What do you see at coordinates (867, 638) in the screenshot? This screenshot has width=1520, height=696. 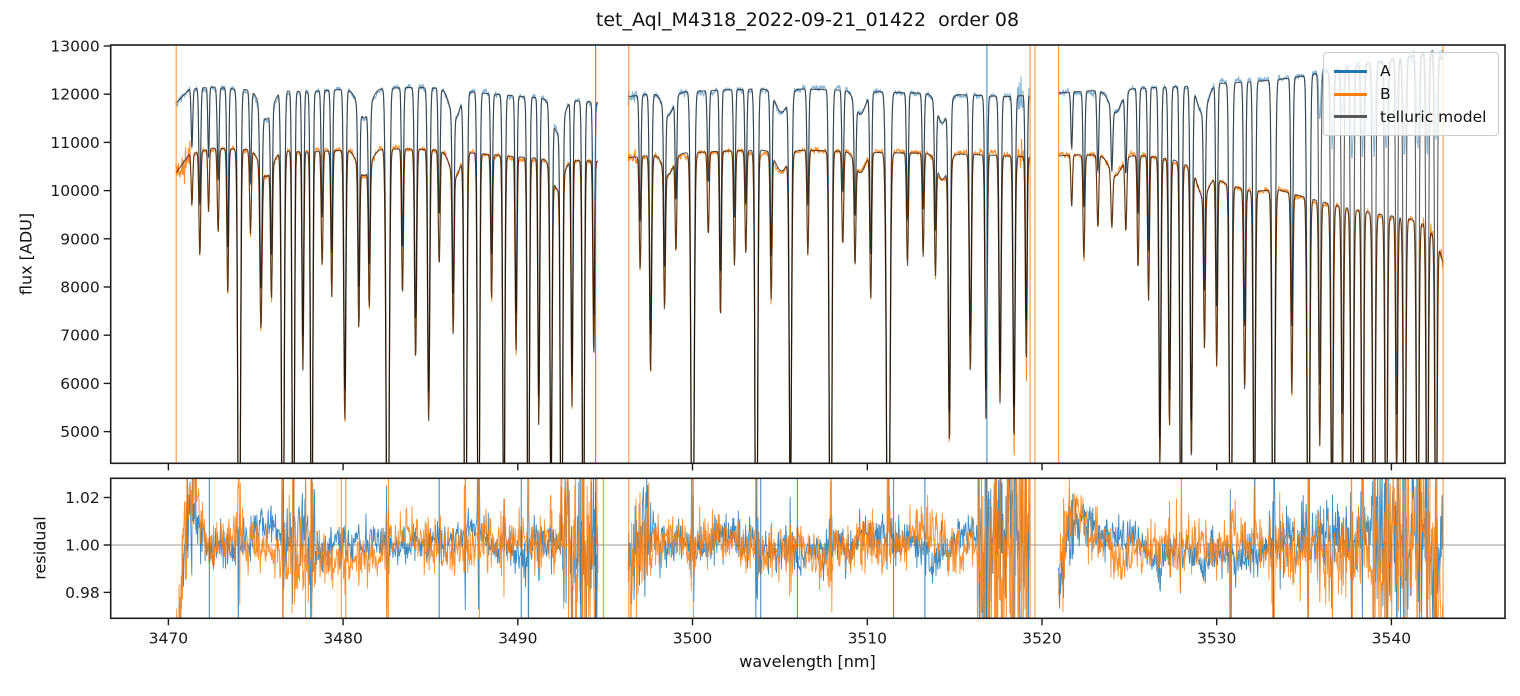 I see `x-tick-label: 3510` at bounding box center [867, 638].